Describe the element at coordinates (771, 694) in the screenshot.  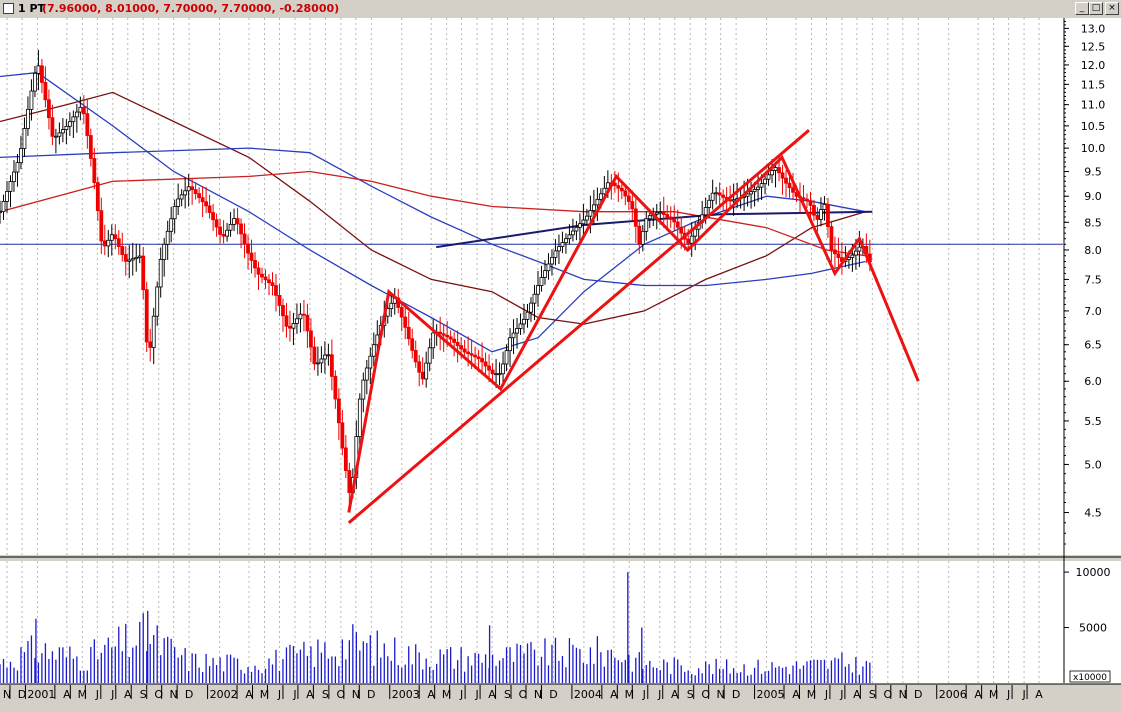
I see `year-label: 2005` at that location.